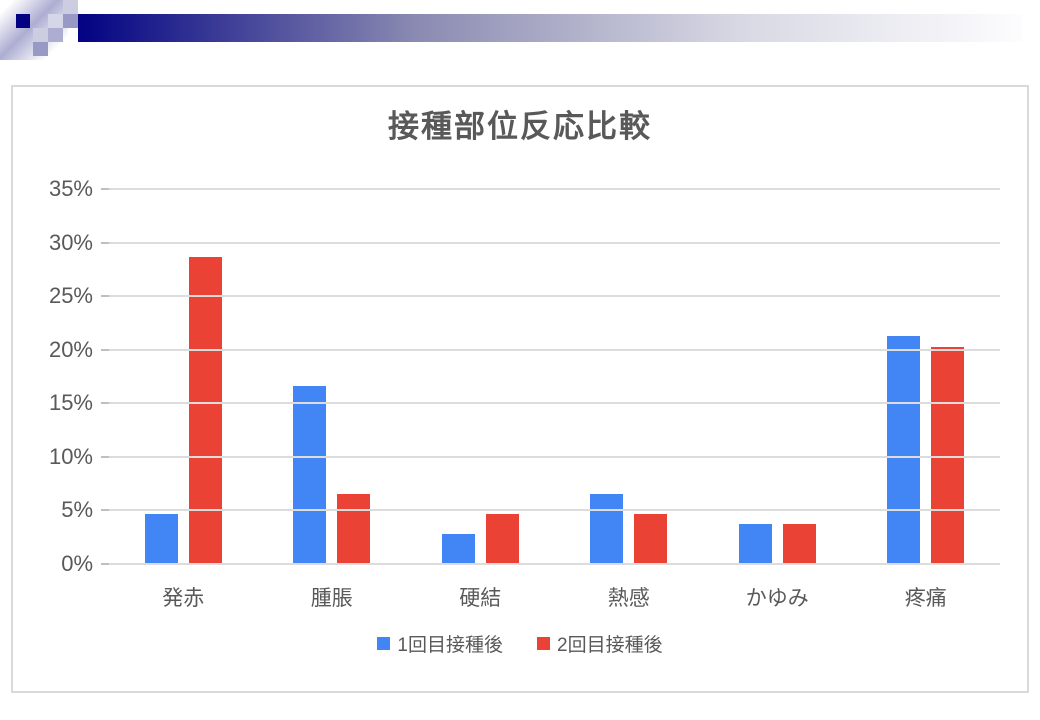  I want to click on bar-series2-腫脹, so click(354, 529).